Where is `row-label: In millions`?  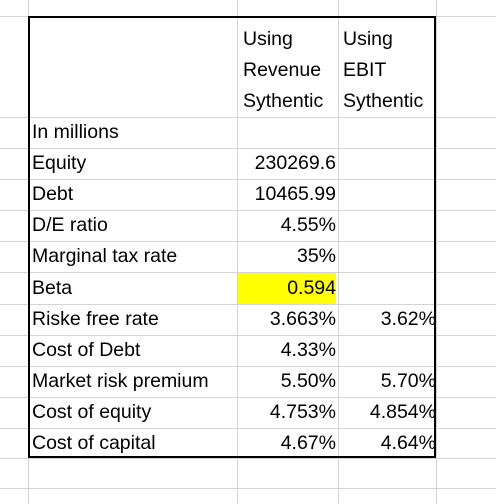 row-label: In millions is located at coordinates (75, 132).